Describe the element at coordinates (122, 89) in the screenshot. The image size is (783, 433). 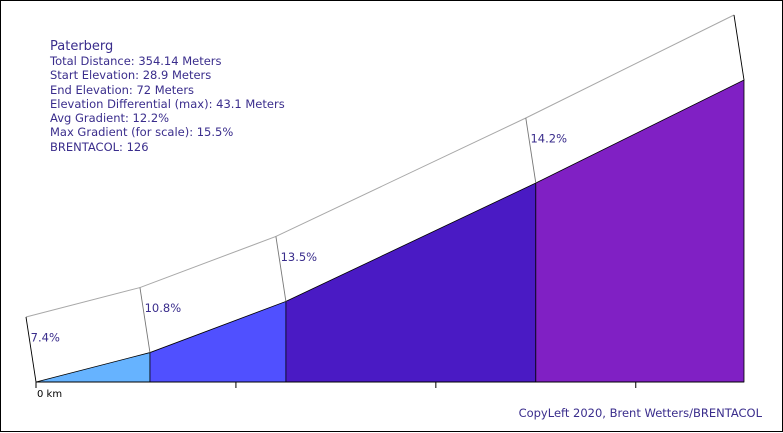
I see `end-elevation: End Elevation: 72 Meters` at that location.